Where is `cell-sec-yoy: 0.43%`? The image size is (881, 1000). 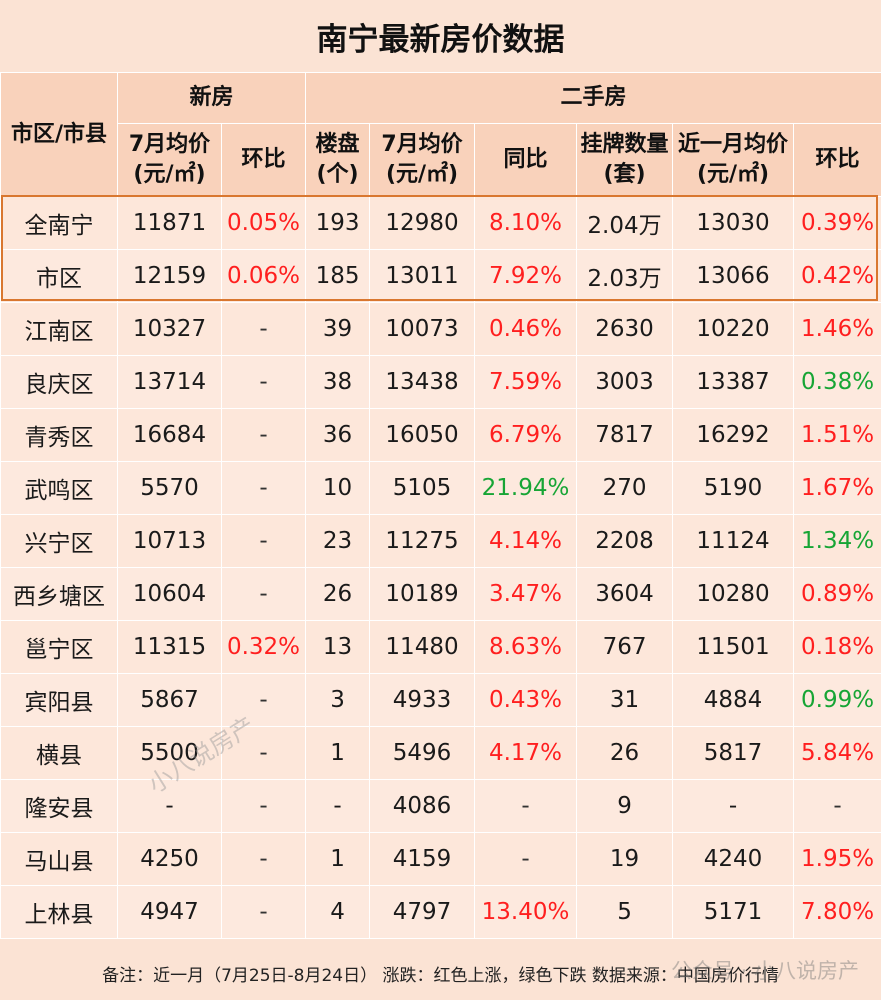 cell-sec-yoy: 0.43% is located at coordinates (526, 700).